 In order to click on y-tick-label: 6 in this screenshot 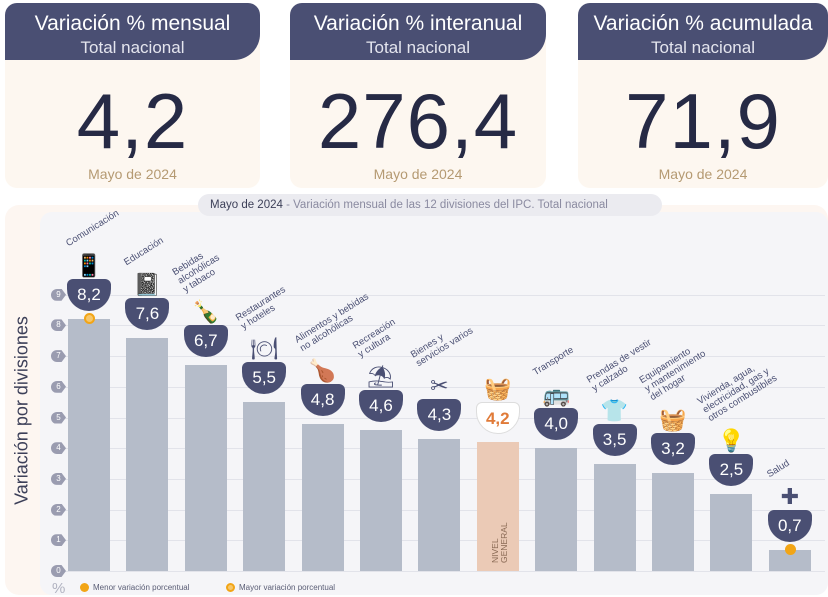, I will do `click(58, 386)`.